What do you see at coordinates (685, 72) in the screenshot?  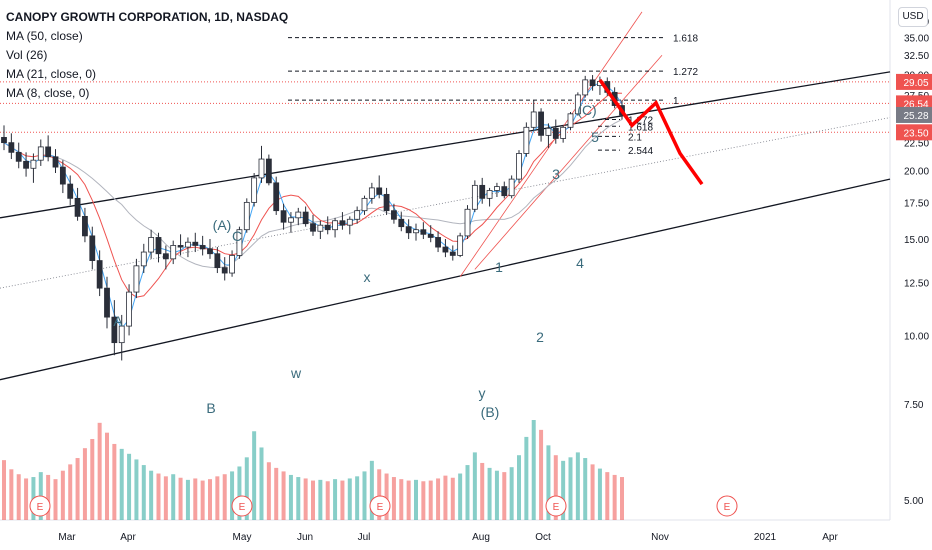 I see `fib-level-label: 1.272` at bounding box center [685, 72].